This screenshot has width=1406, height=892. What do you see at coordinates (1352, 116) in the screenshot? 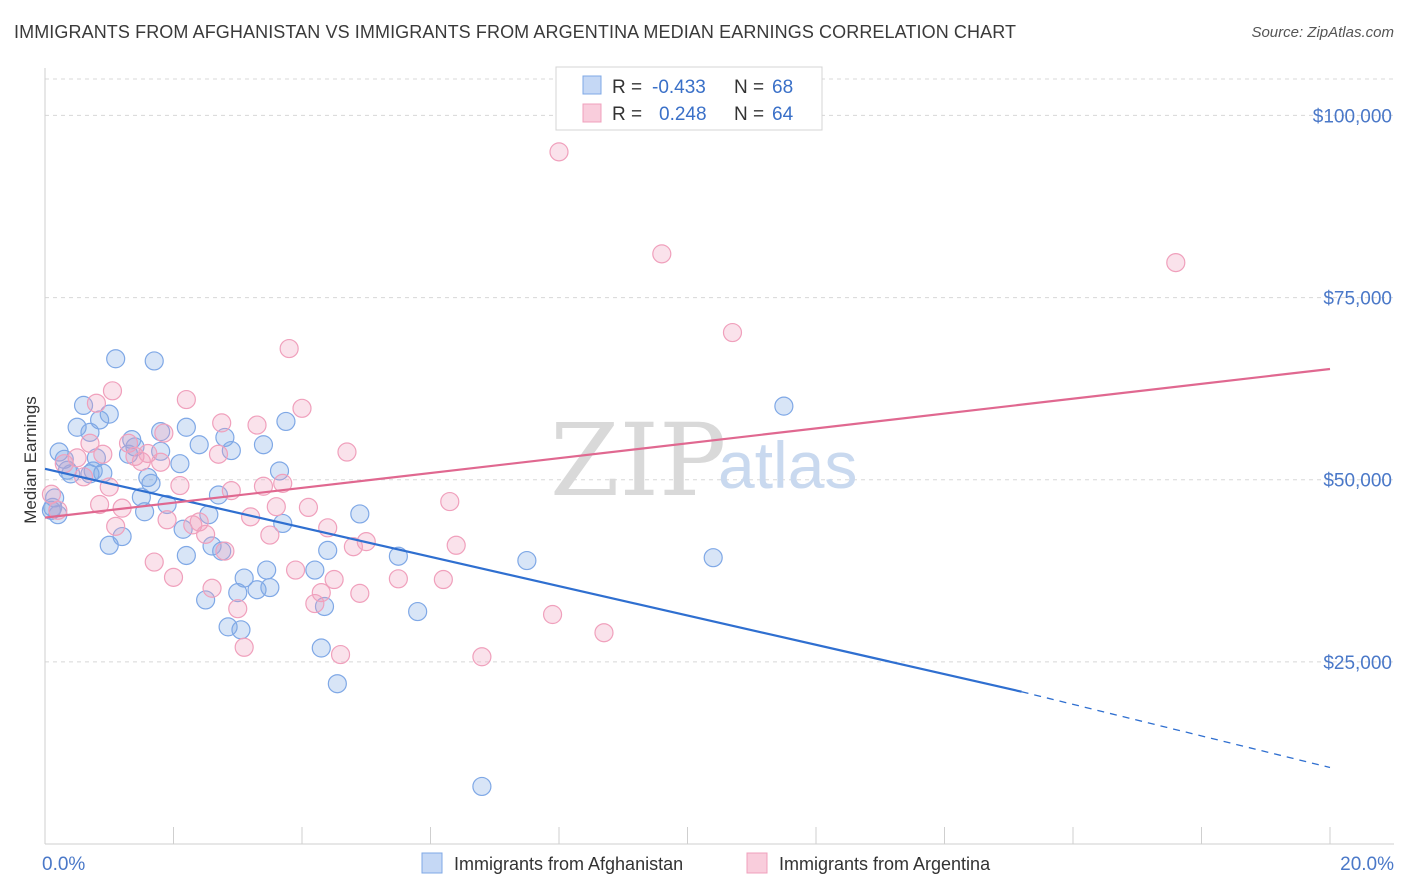
I see `y-tick-label-100000: $100,000` at bounding box center [1352, 116].